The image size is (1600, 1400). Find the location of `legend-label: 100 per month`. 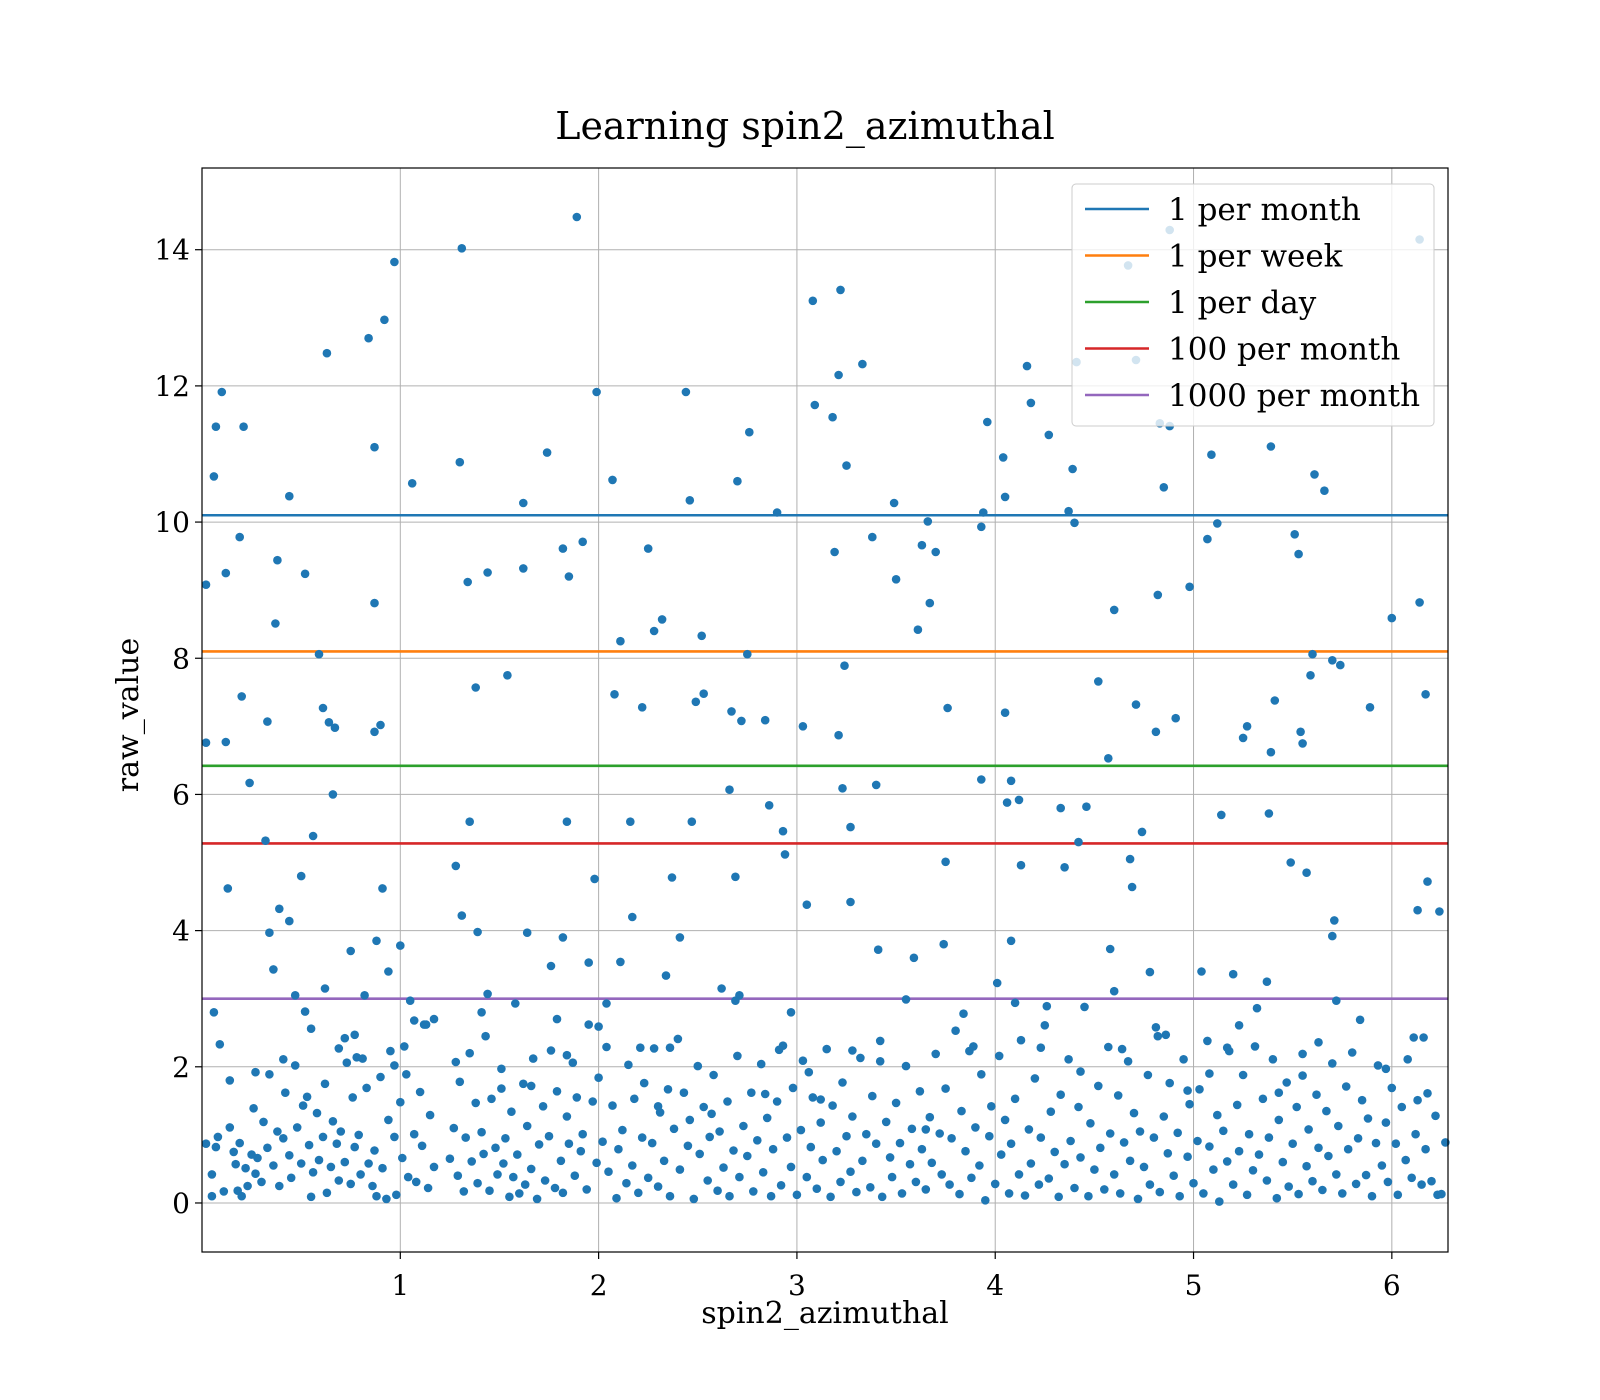

legend-label: 100 per month is located at coordinates (1284, 350).